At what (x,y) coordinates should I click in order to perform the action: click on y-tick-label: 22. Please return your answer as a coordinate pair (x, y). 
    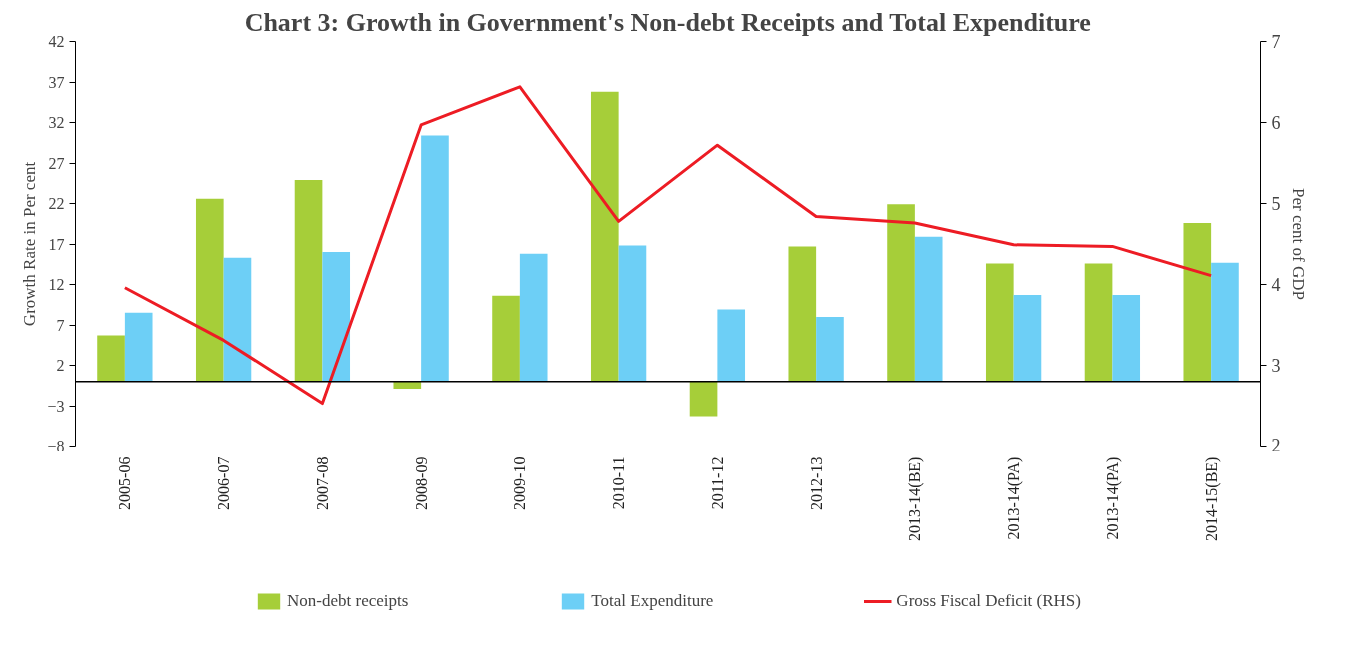
    Looking at the image, I should click on (56, 203).